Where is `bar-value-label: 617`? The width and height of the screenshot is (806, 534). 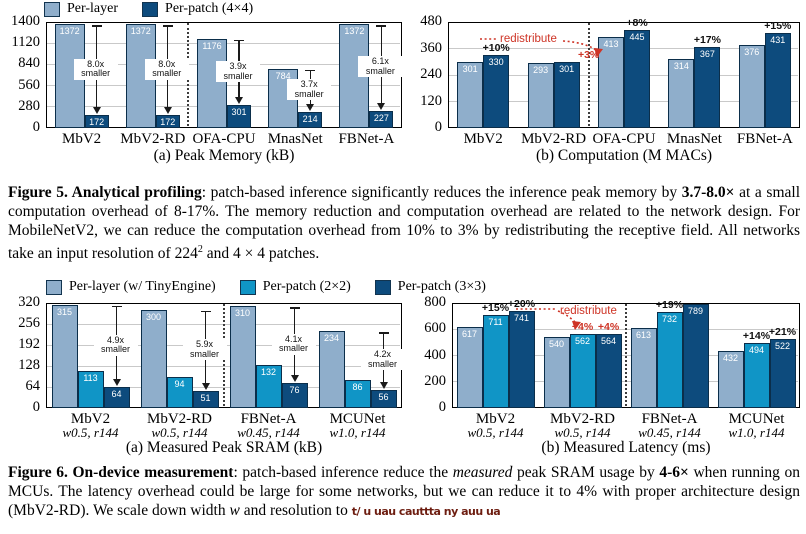 bar-value-label: 617 is located at coordinates (469, 334).